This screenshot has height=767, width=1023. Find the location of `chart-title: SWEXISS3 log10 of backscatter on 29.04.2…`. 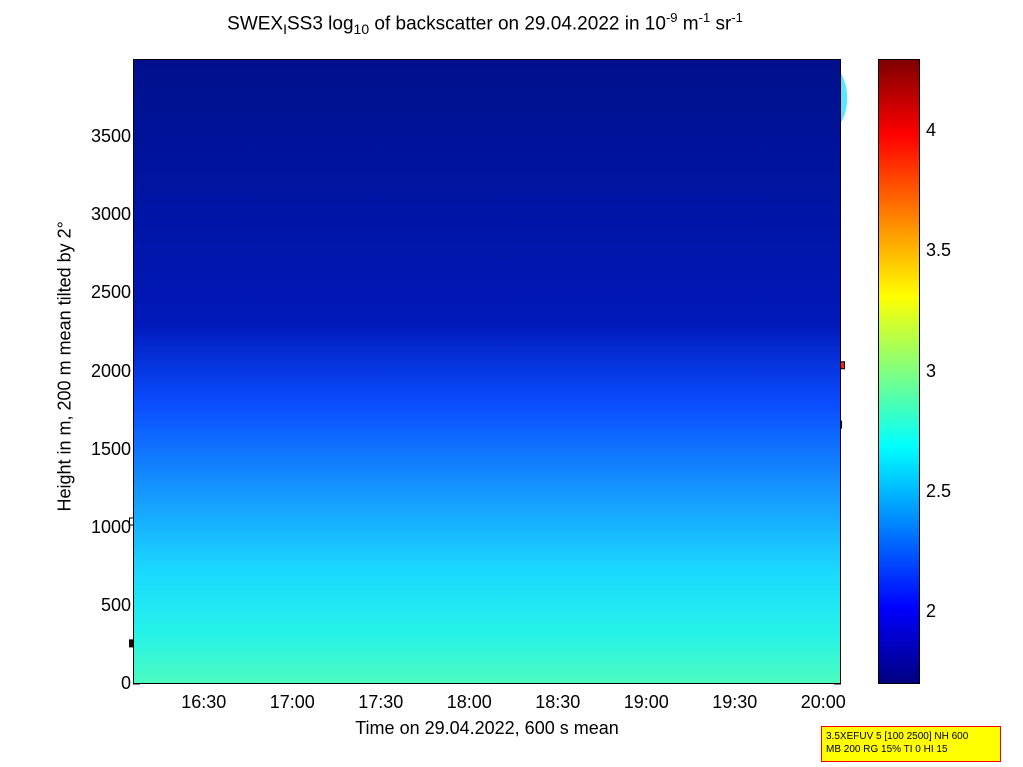

chart-title: SWEXISS3 log10 of backscatter on 29.04.2… is located at coordinates (485, 24).